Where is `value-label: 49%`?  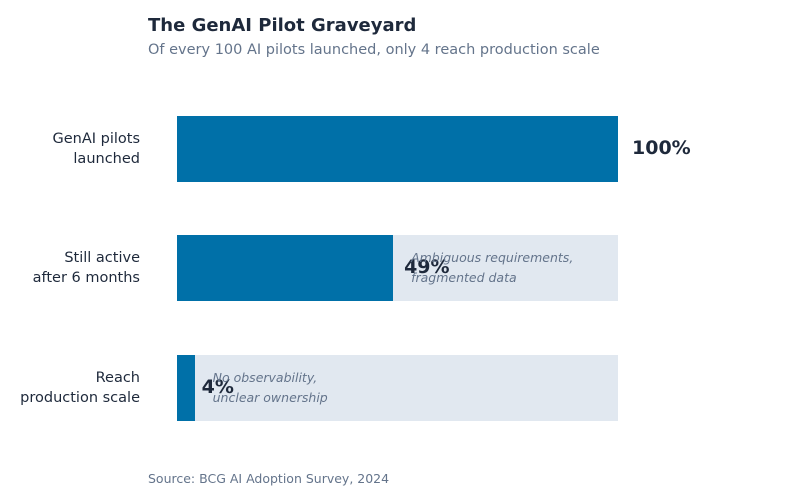
value-label: 49% is located at coordinates (427, 267).